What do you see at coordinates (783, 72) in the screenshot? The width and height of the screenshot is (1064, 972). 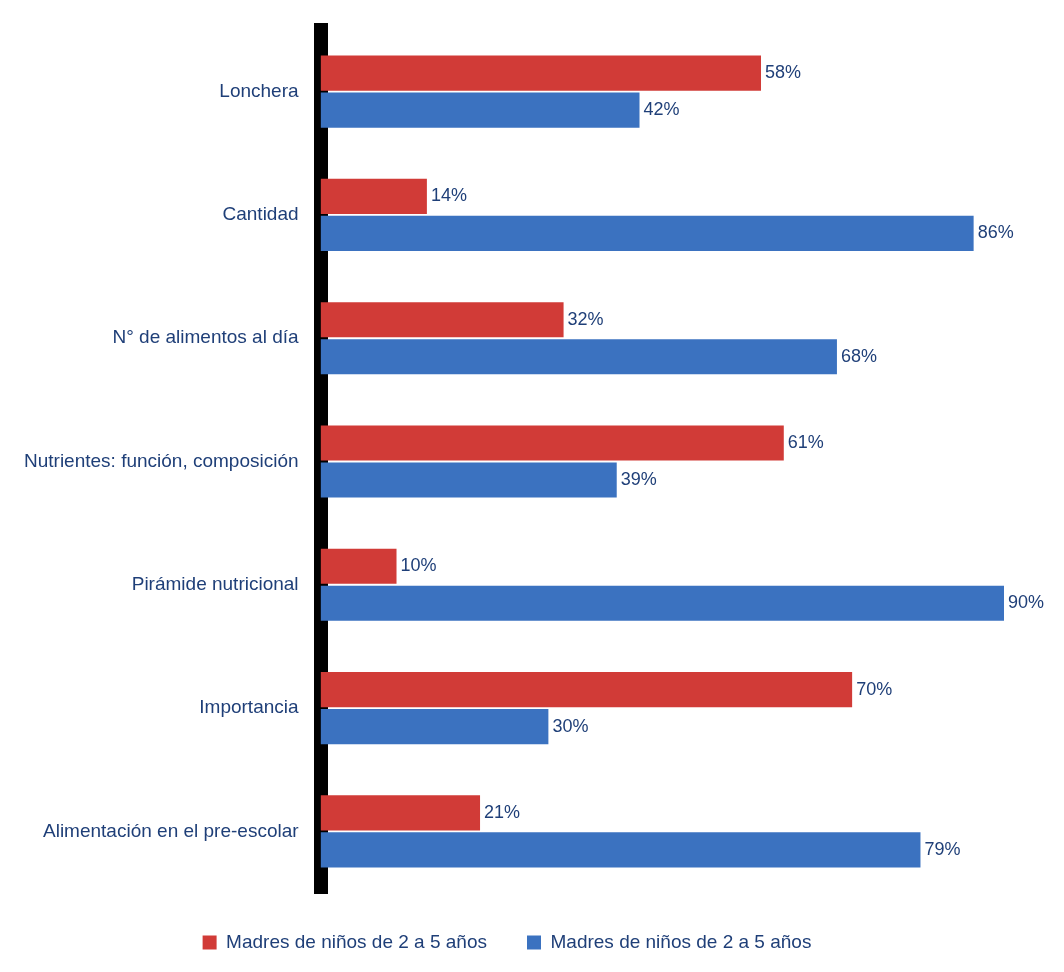 I see `data-label: 58%` at bounding box center [783, 72].